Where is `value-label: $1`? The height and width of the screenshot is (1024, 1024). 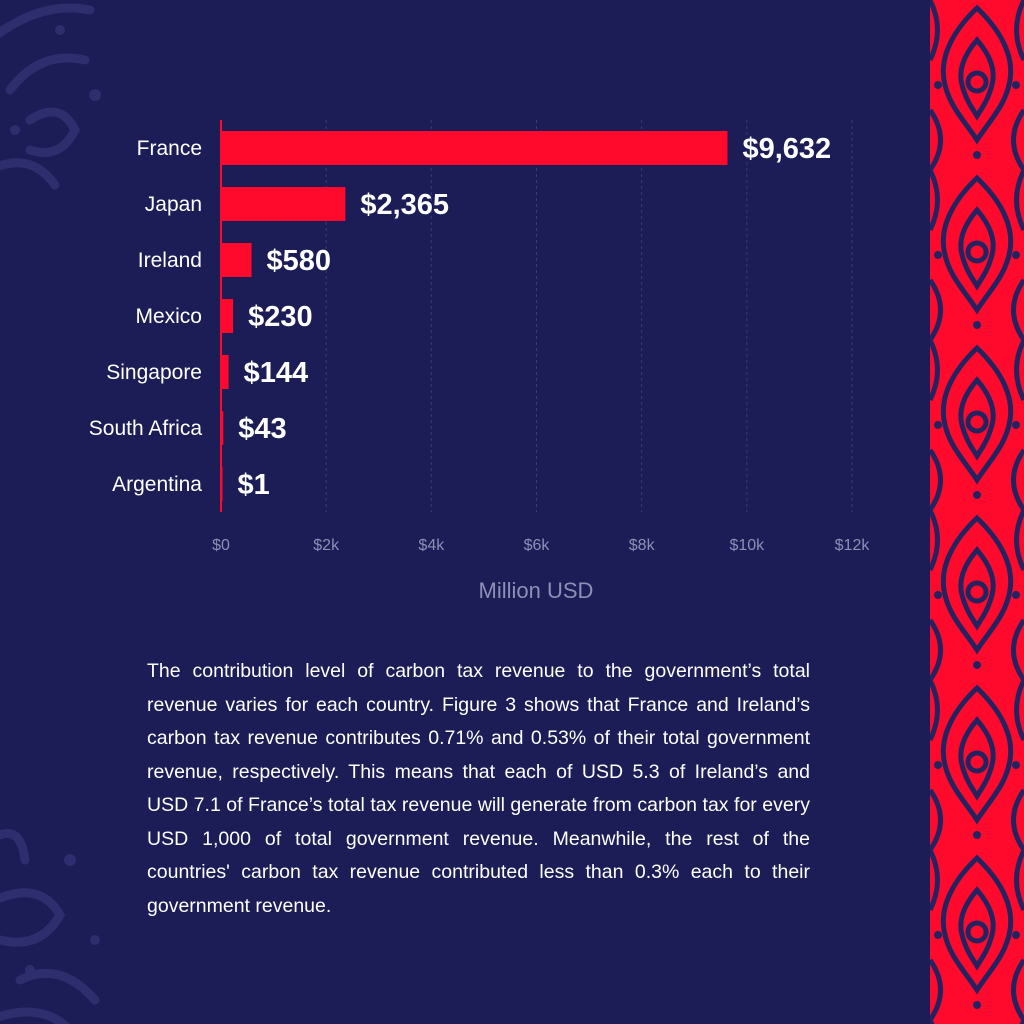
value-label: $1 is located at coordinates (254, 485).